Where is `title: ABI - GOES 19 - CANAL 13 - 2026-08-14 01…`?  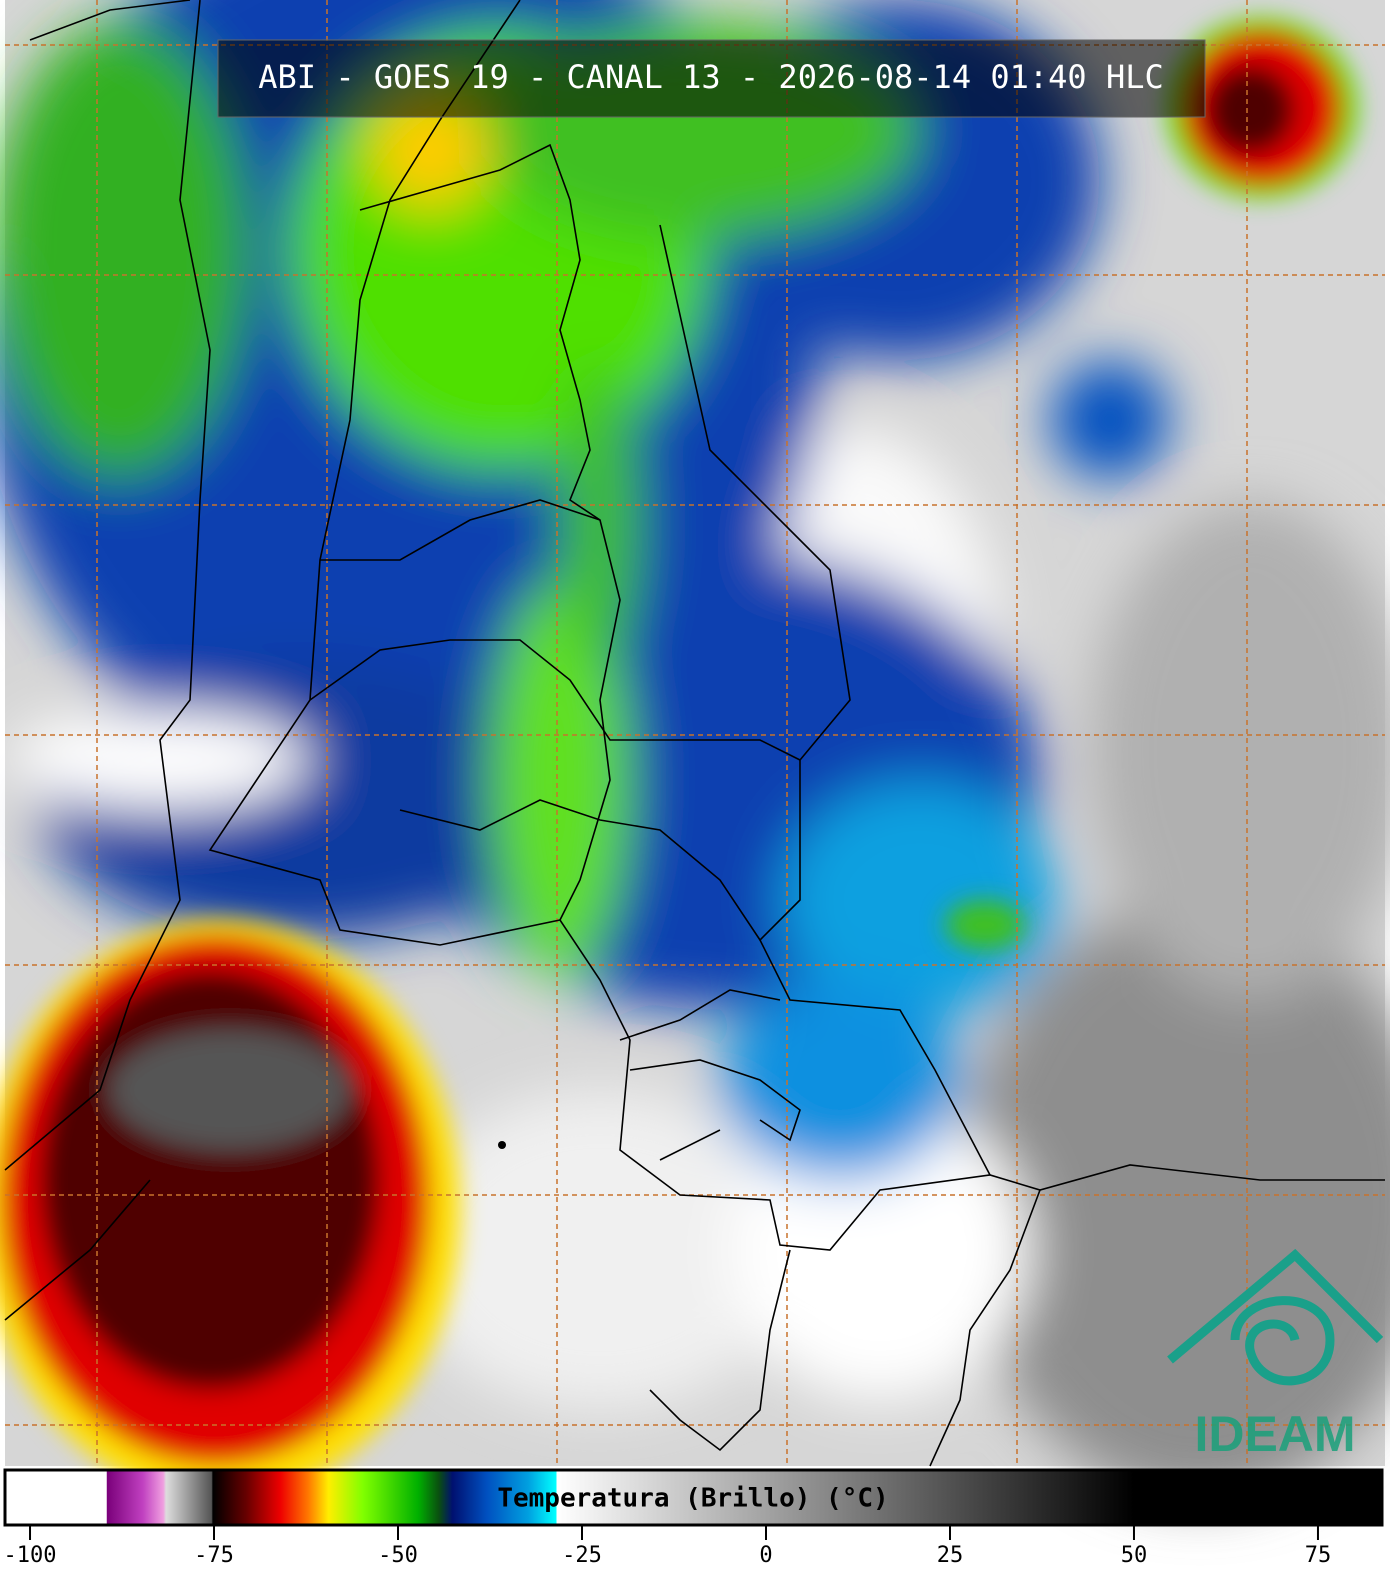 title: ABI - GOES 19 - CANAL 13 - 2026-08-14 01… is located at coordinates (710, 77).